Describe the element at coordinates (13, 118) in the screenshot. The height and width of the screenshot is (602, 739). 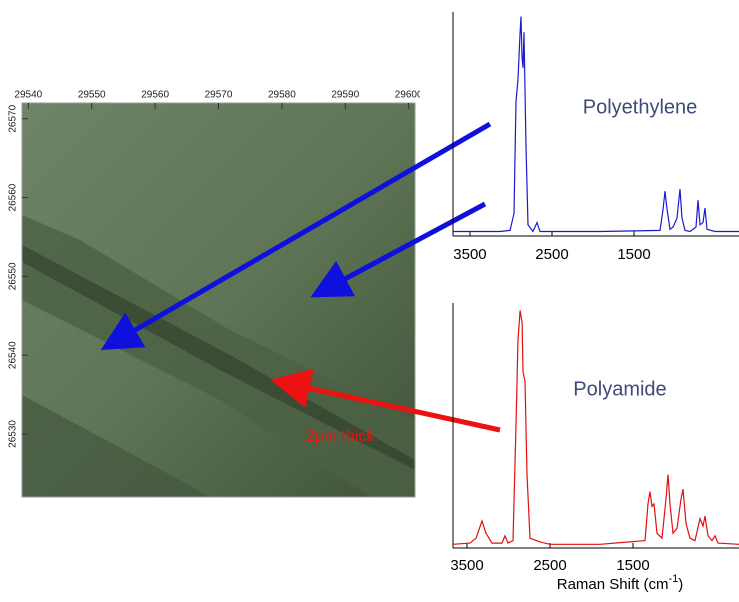
I see `y-tick-label: 26570` at that location.